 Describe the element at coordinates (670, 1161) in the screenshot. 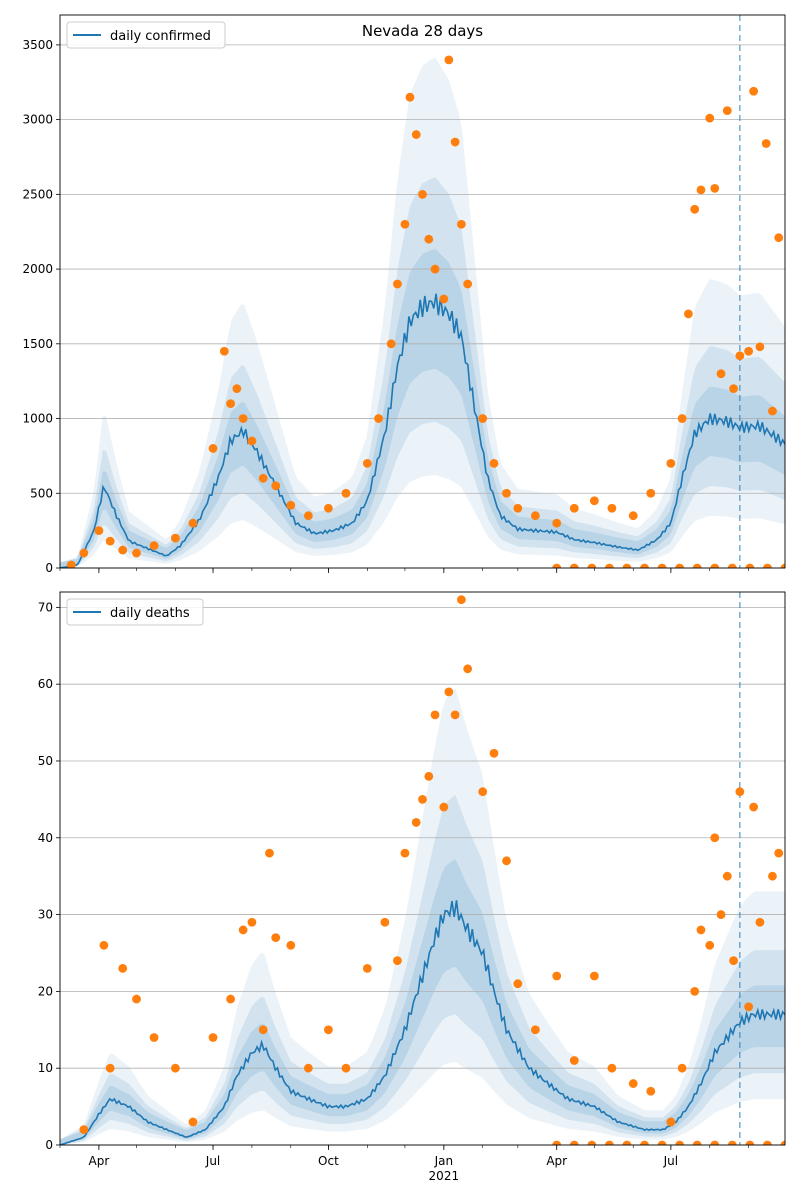

I see `x-tick-label: Jul` at that location.